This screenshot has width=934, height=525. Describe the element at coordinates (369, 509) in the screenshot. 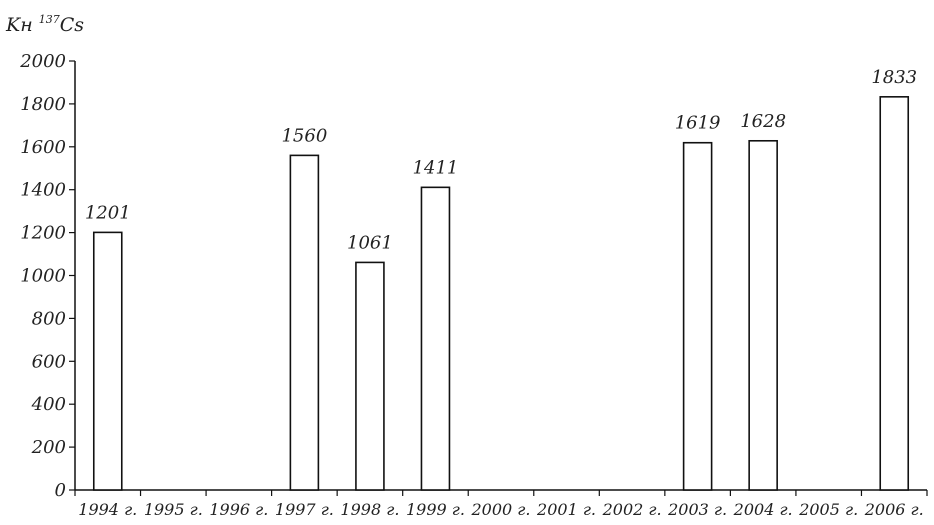

I see `x-tick-label: 1998 г.` at that location.